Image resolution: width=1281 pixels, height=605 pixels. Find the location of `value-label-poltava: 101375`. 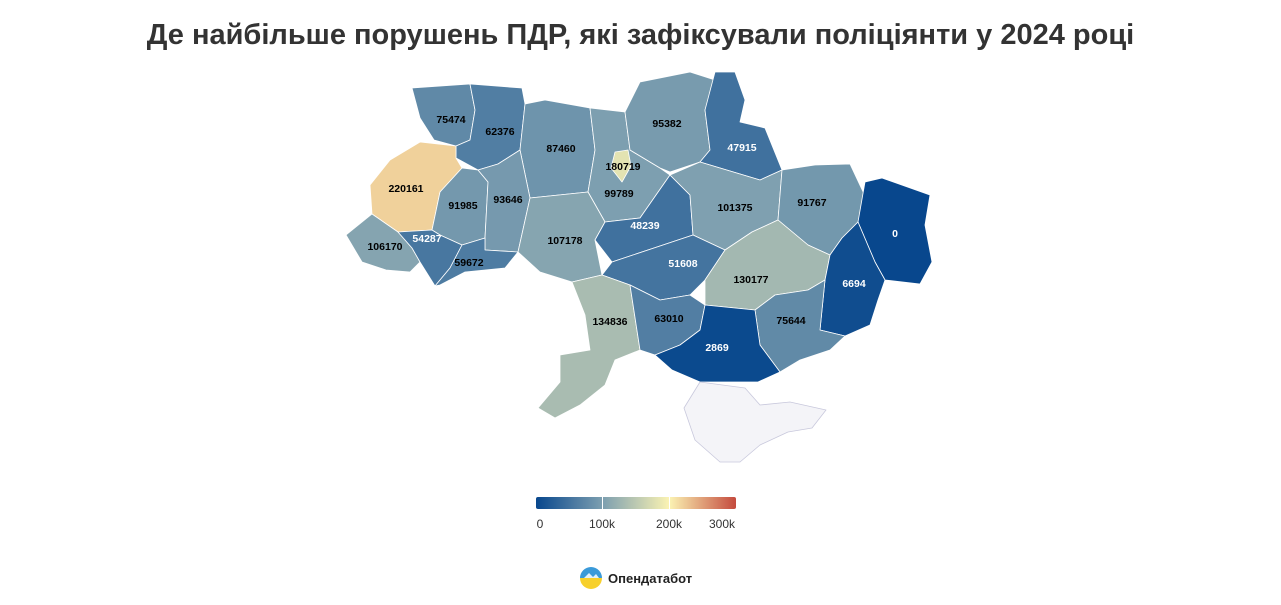

value-label-poltava: 101375 is located at coordinates (734, 208).